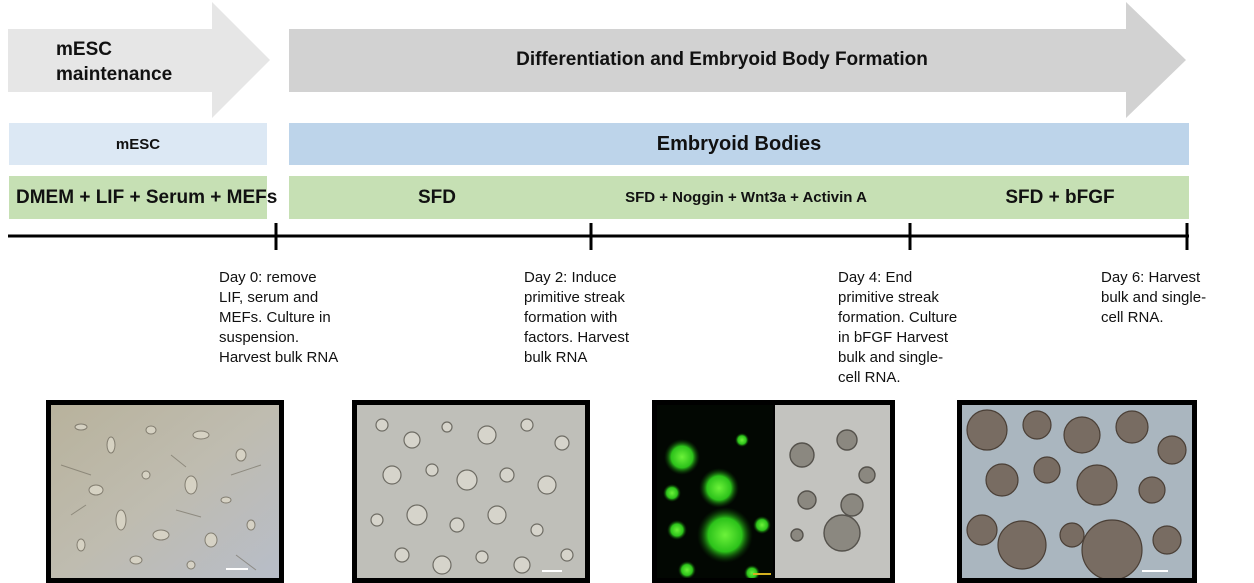 The width and height of the screenshot is (1254, 583). Describe the element at coordinates (269, 297) in the screenshot. I see `note-day0-line: LIF, serum and` at that location.